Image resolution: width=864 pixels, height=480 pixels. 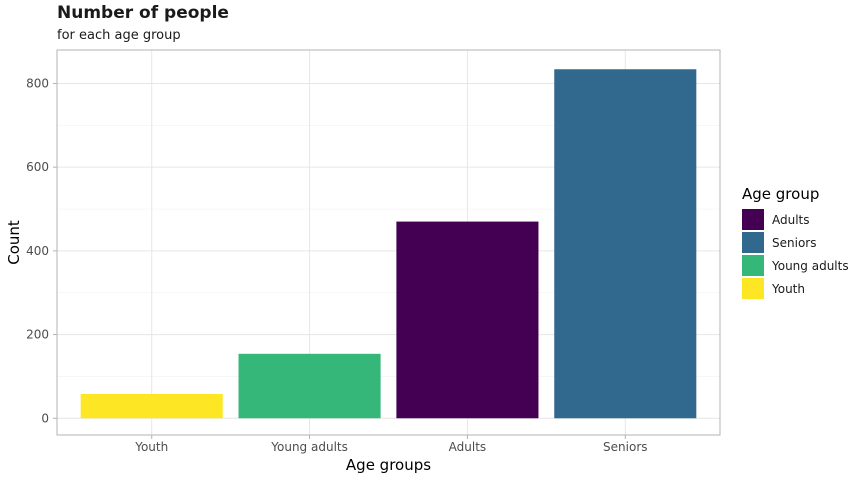 What do you see at coordinates (467, 320) in the screenshot?
I see `bar-adults` at bounding box center [467, 320].